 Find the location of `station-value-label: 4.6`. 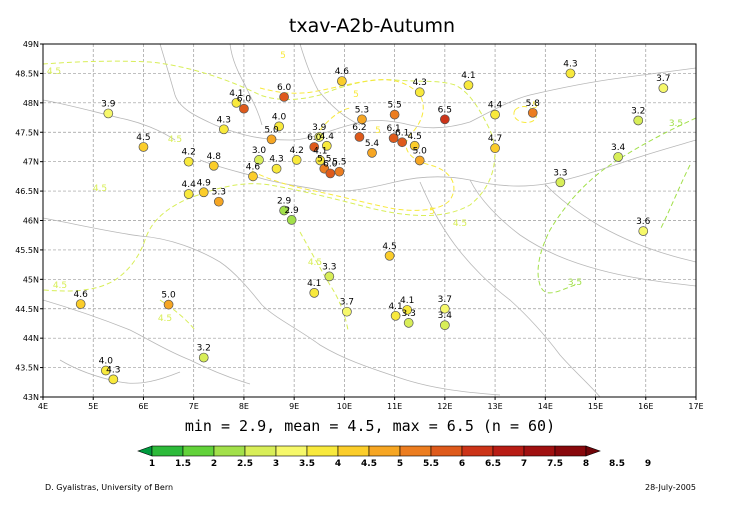

station-value-label: 4.6 is located at coordinates (81, 295).